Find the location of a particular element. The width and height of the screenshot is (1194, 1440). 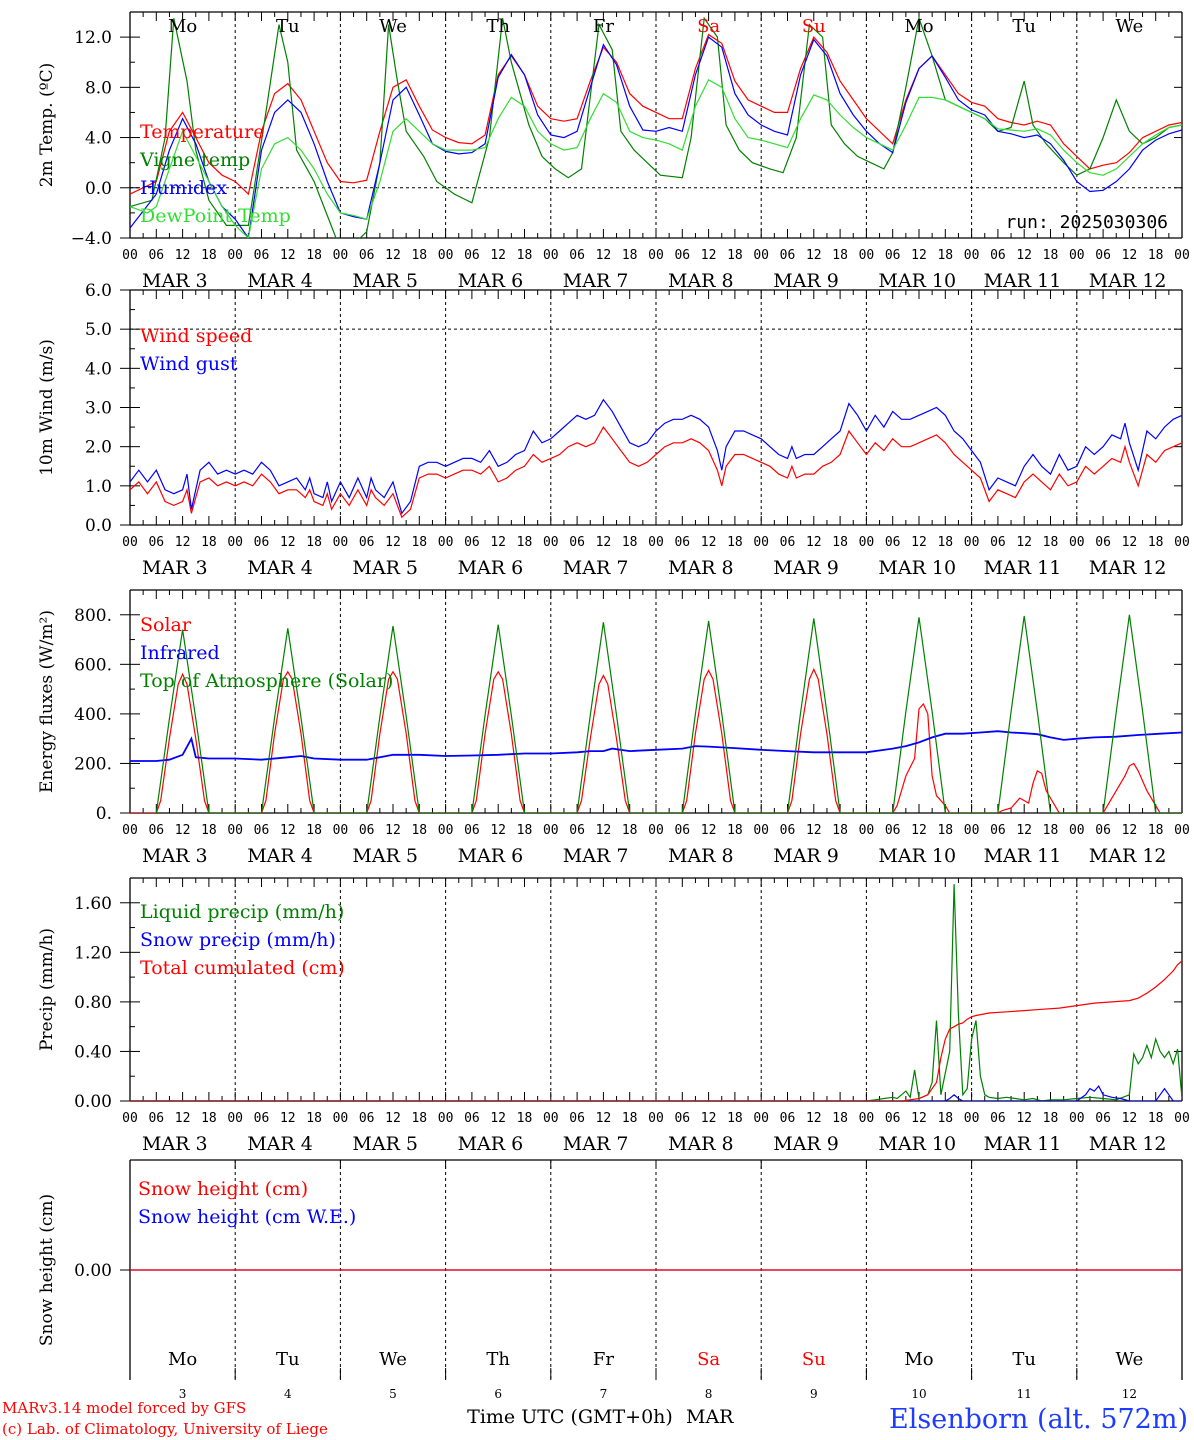

day-number: 4 is located at coordinates (288, 1394).